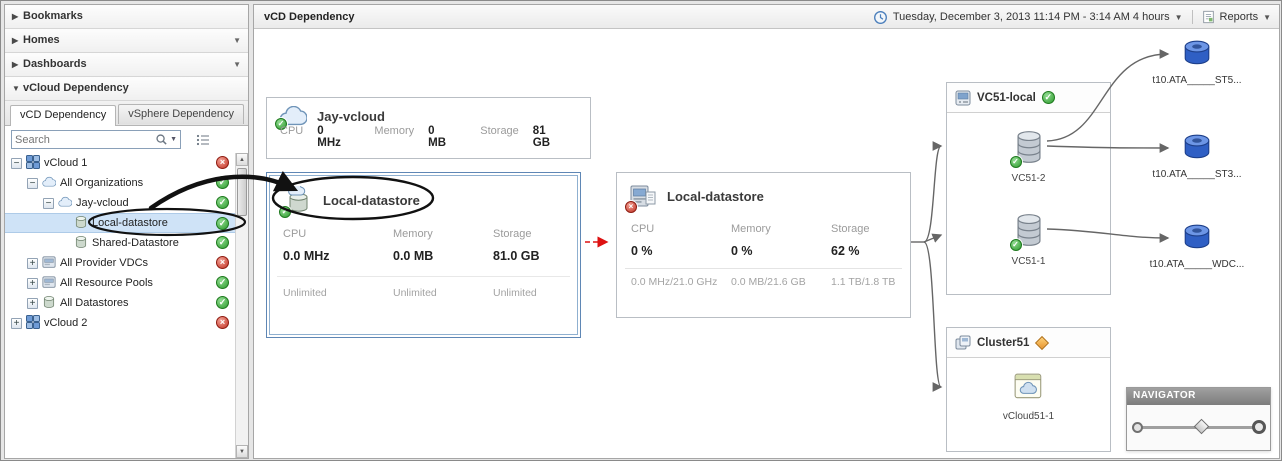  Describe the element at coordinates (120, 283) in the screenshot. I see `tree-item-all-resource-pools: All Resource Pools` at that location.